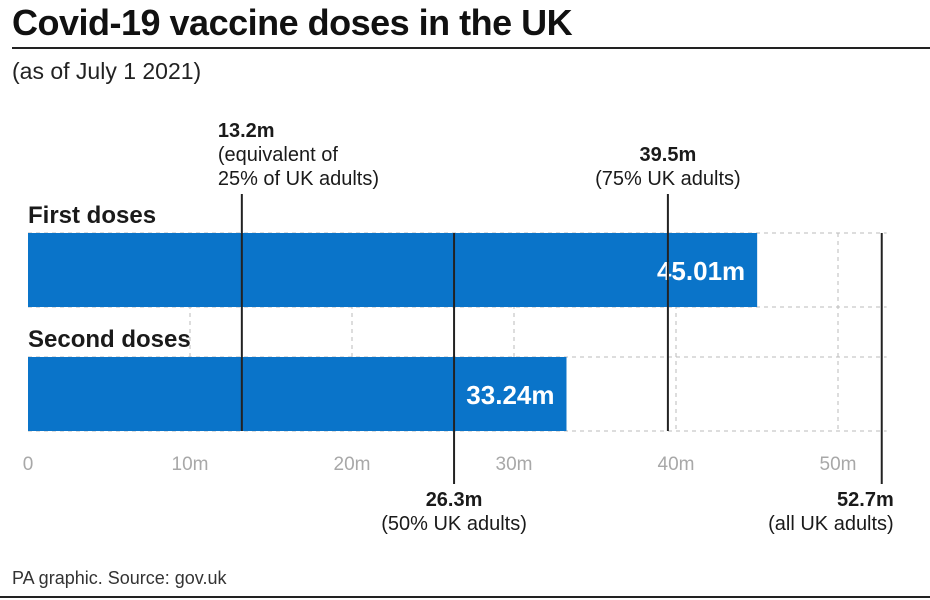  Describe the element at coordinates (119, 578) in the screenshot. I see `source-note: PA graphic. Source: gov.uk` at that location.